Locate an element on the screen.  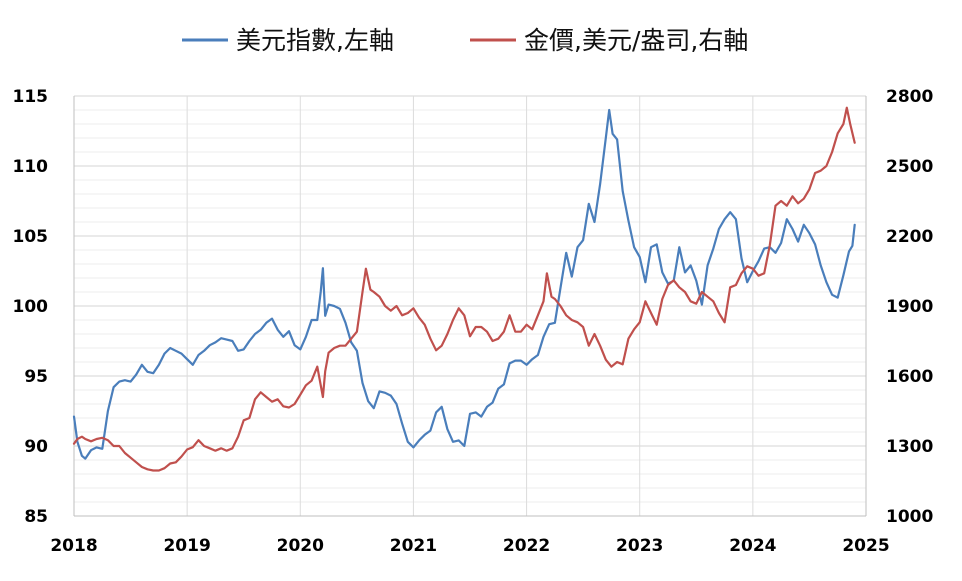
y-left-tick-label: 85 is located at coordinates (36, 517).